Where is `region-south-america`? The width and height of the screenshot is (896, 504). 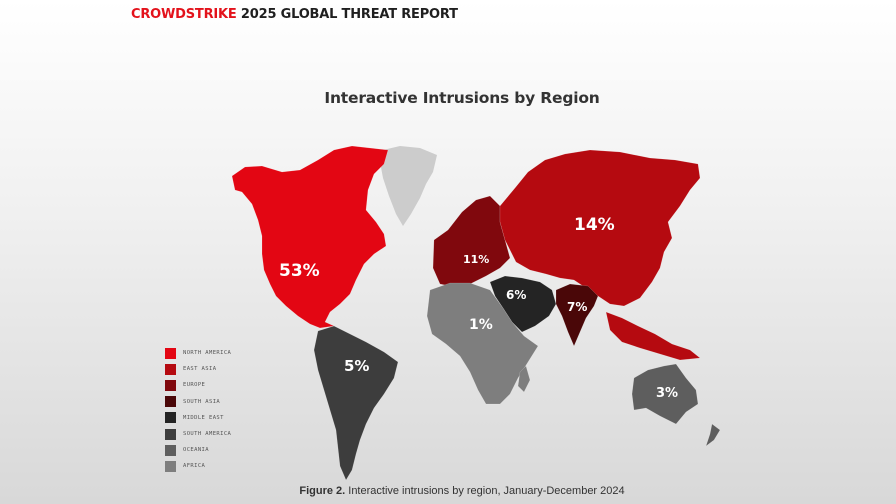 region-south-america is located at coordinates (356, 403).